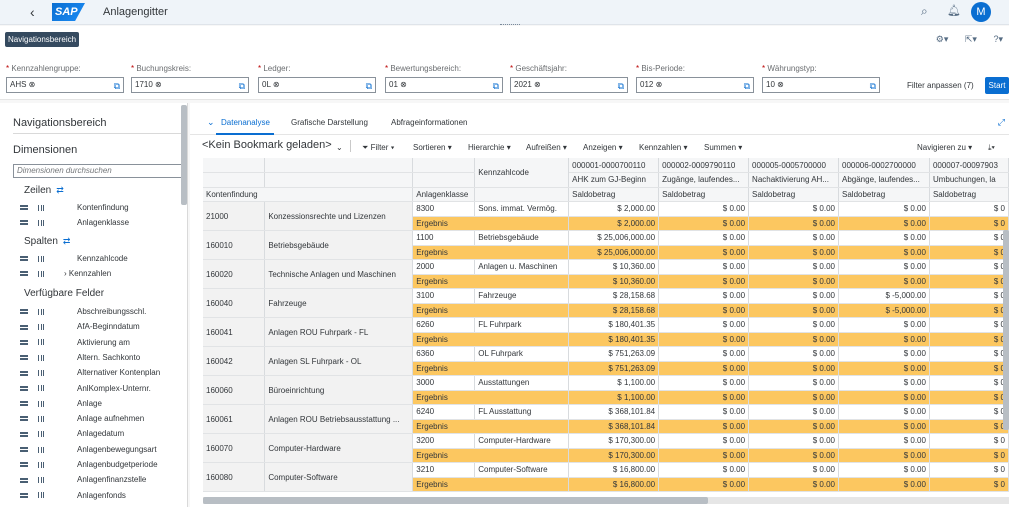 Image resolution: width=1009 pixels, height=507 pixels. Describe the element at coordinates (522, 238) in the screenshot. I see `klasse-text-cell: Betriebsgebäude` at that location.